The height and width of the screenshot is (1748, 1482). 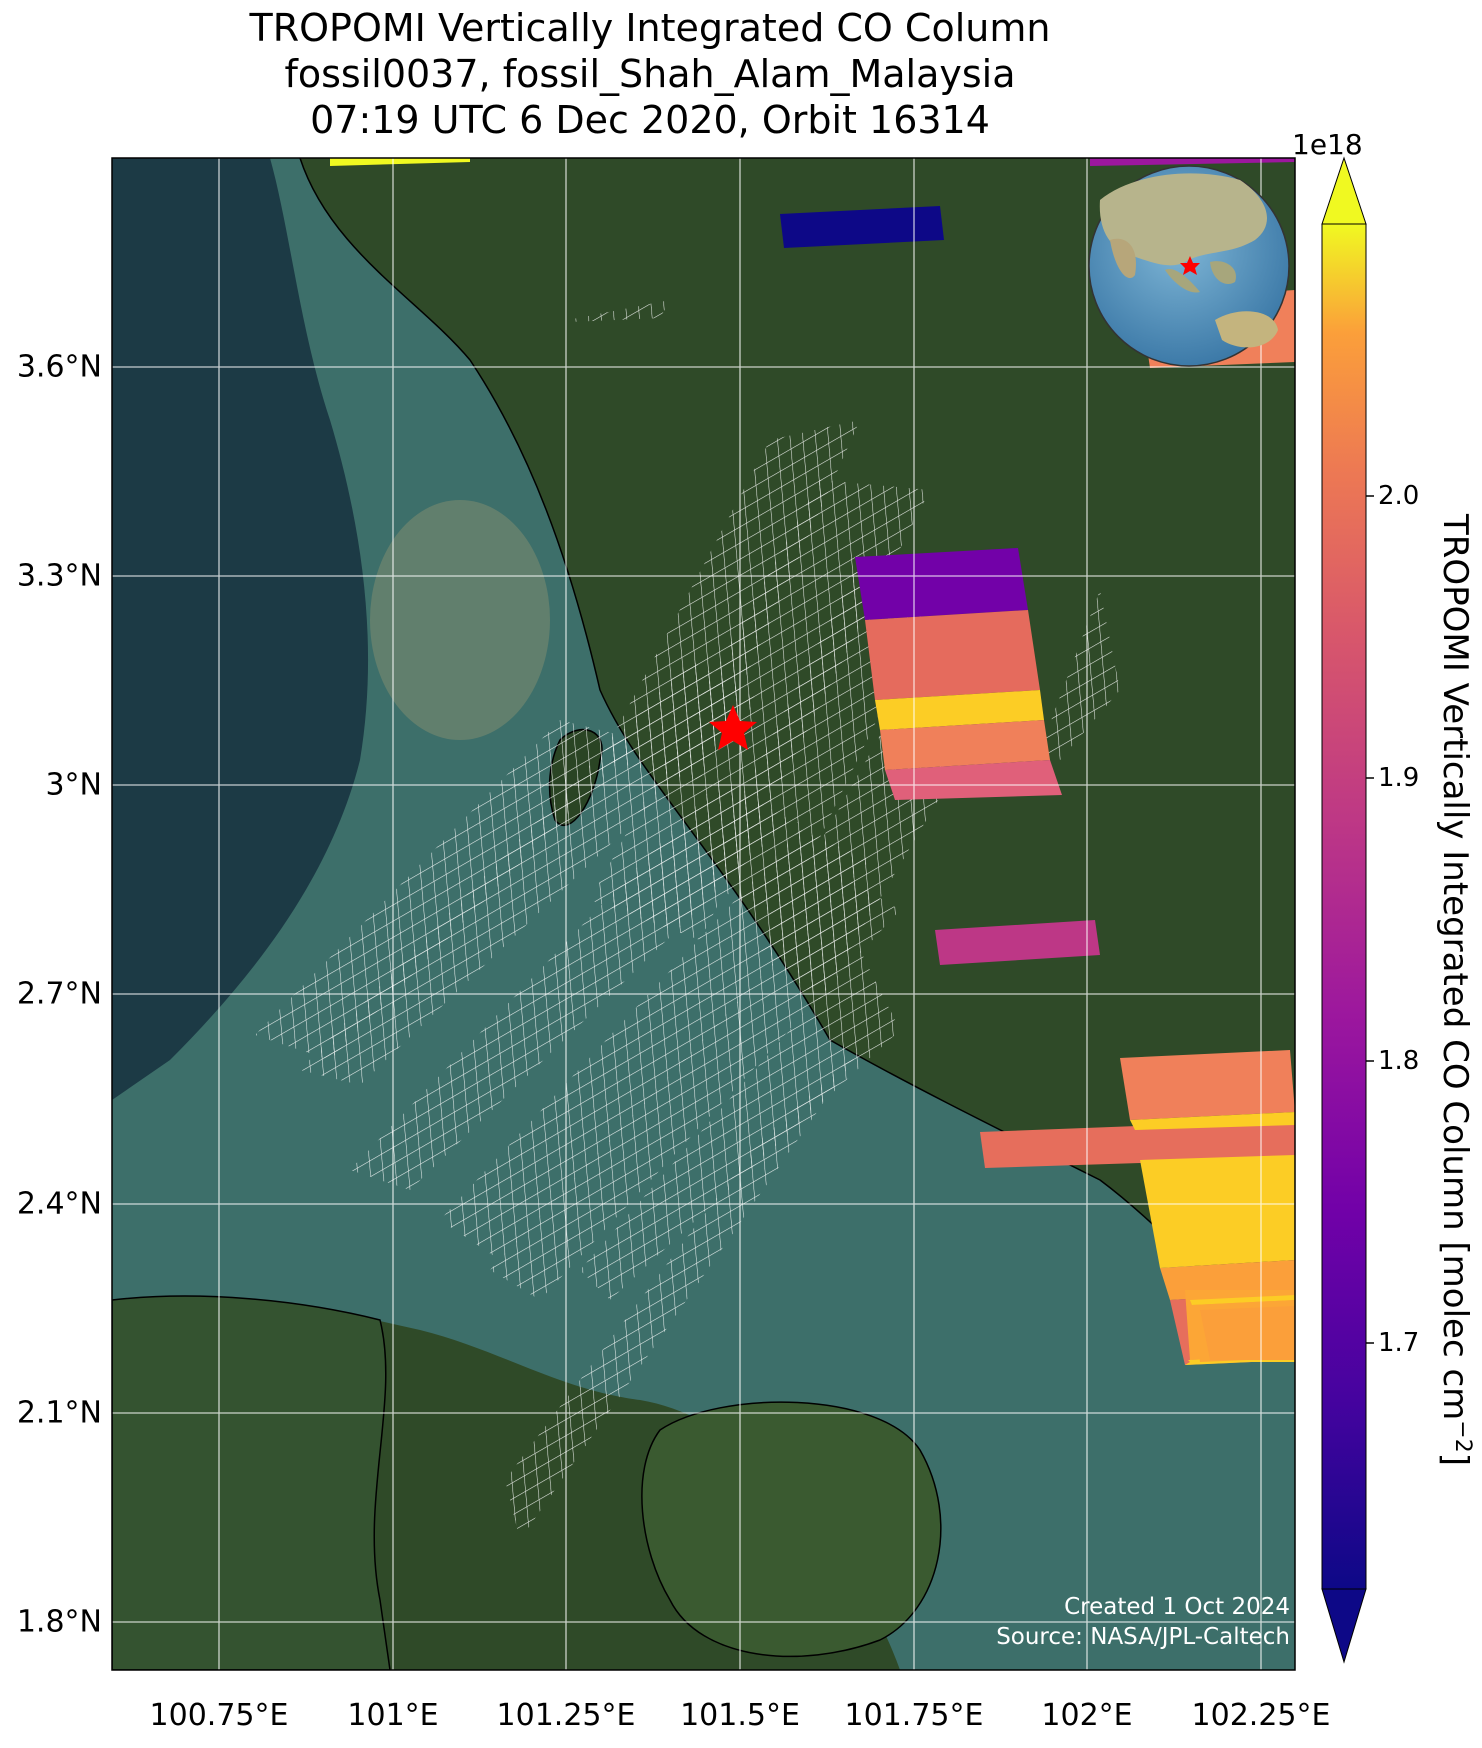 What do you see at coordinates (740, 1715) in the screenshot?
I see `lon-tick-label: 101.5°E` at bounding box center [740, 1715].